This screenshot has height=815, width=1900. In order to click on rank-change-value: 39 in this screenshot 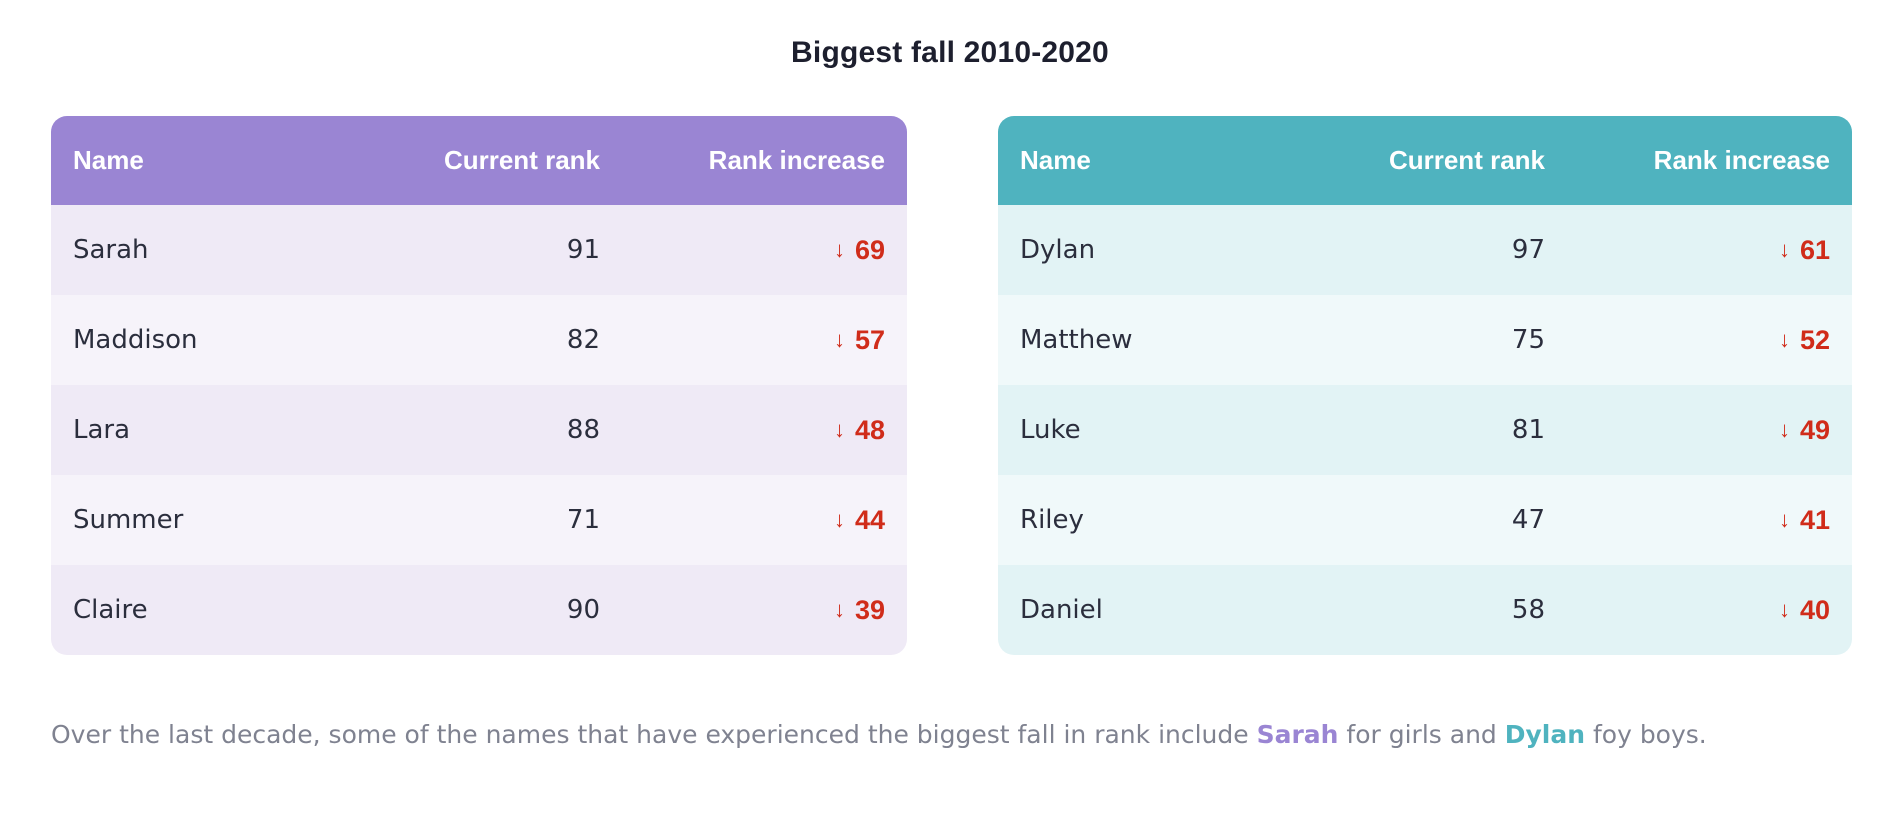, I will do `click(869, 609)`.